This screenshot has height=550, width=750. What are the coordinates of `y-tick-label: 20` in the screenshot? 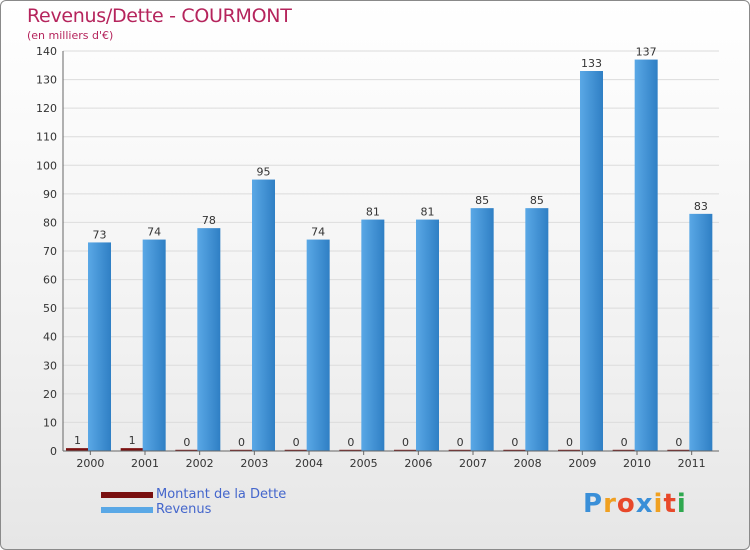 It's located at (50, 394).